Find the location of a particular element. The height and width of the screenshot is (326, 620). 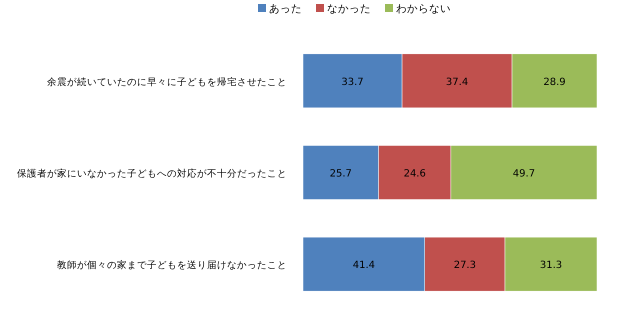

data-label: 33.7 is located at coordinates (352, 82).